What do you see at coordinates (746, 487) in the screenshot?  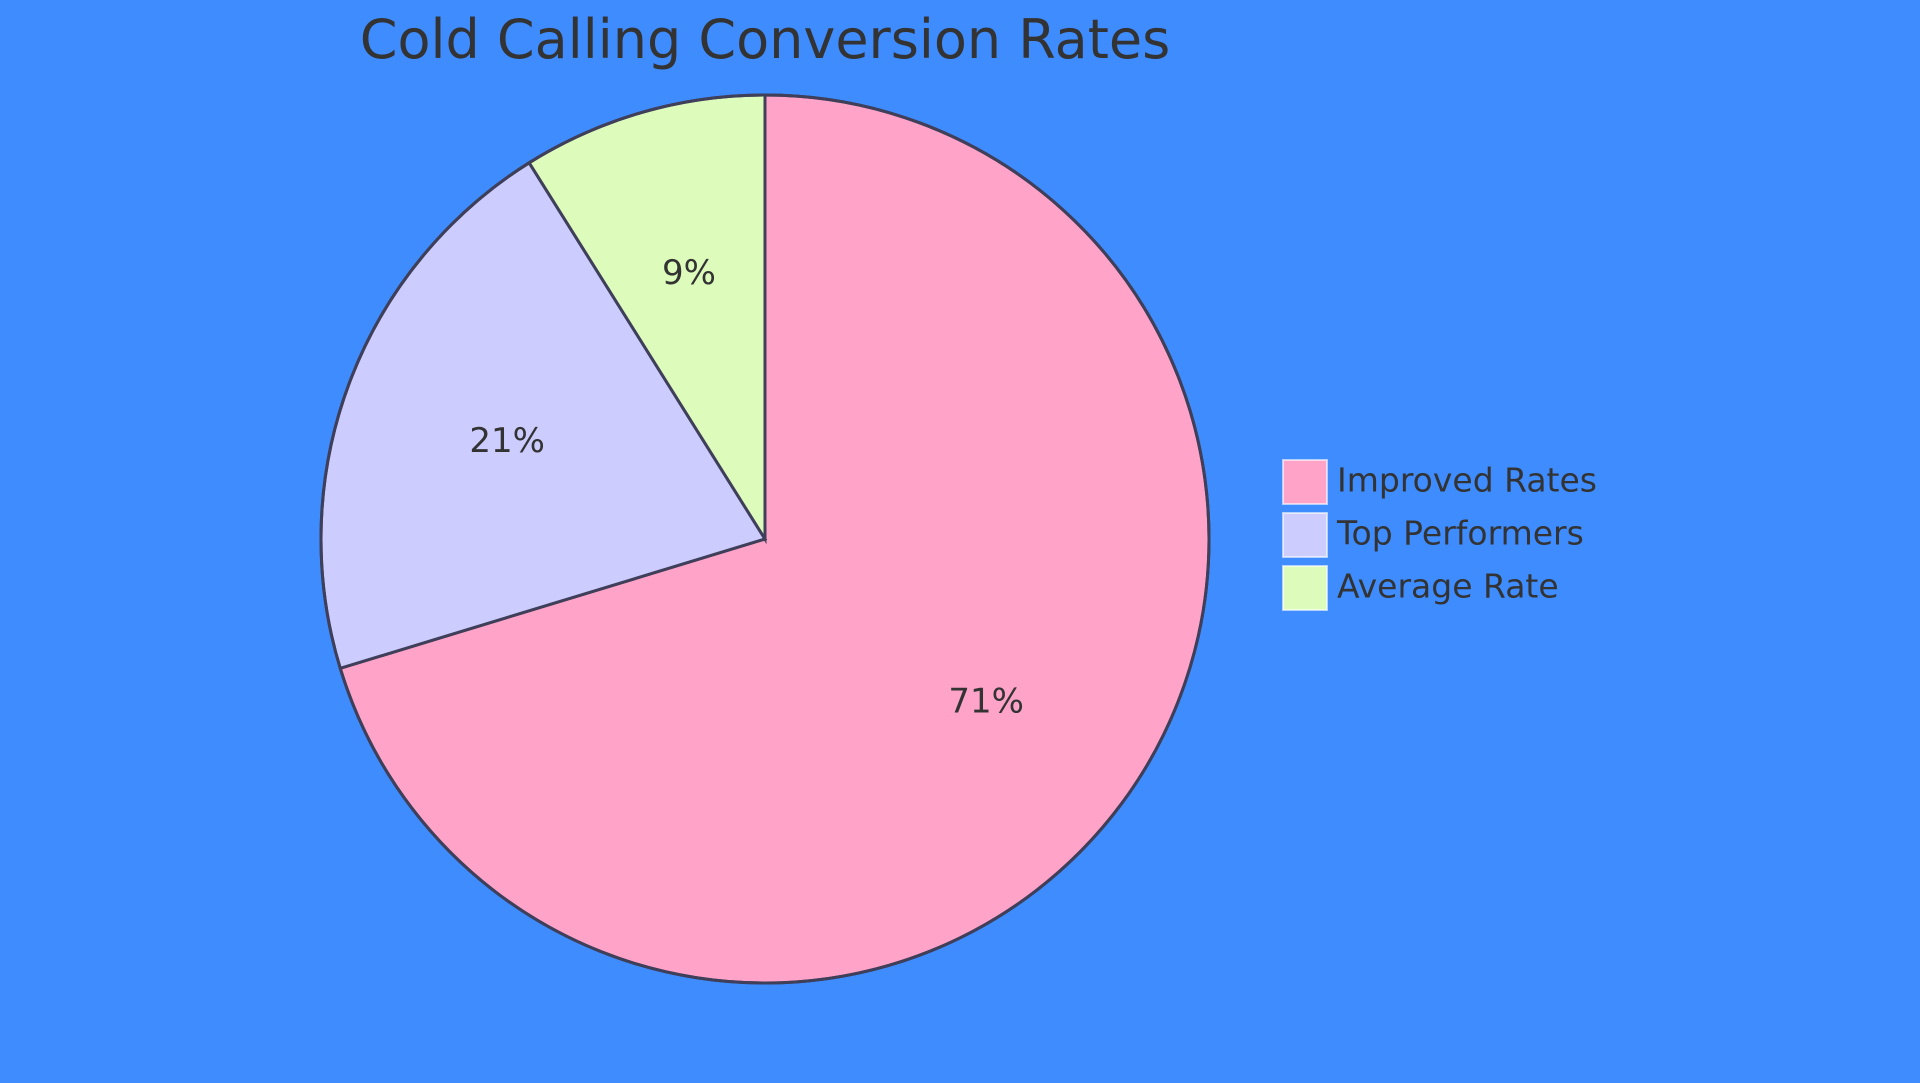 I see `pie-slice-labels: 71% 21% 9%` at bounding box center [746, 487].